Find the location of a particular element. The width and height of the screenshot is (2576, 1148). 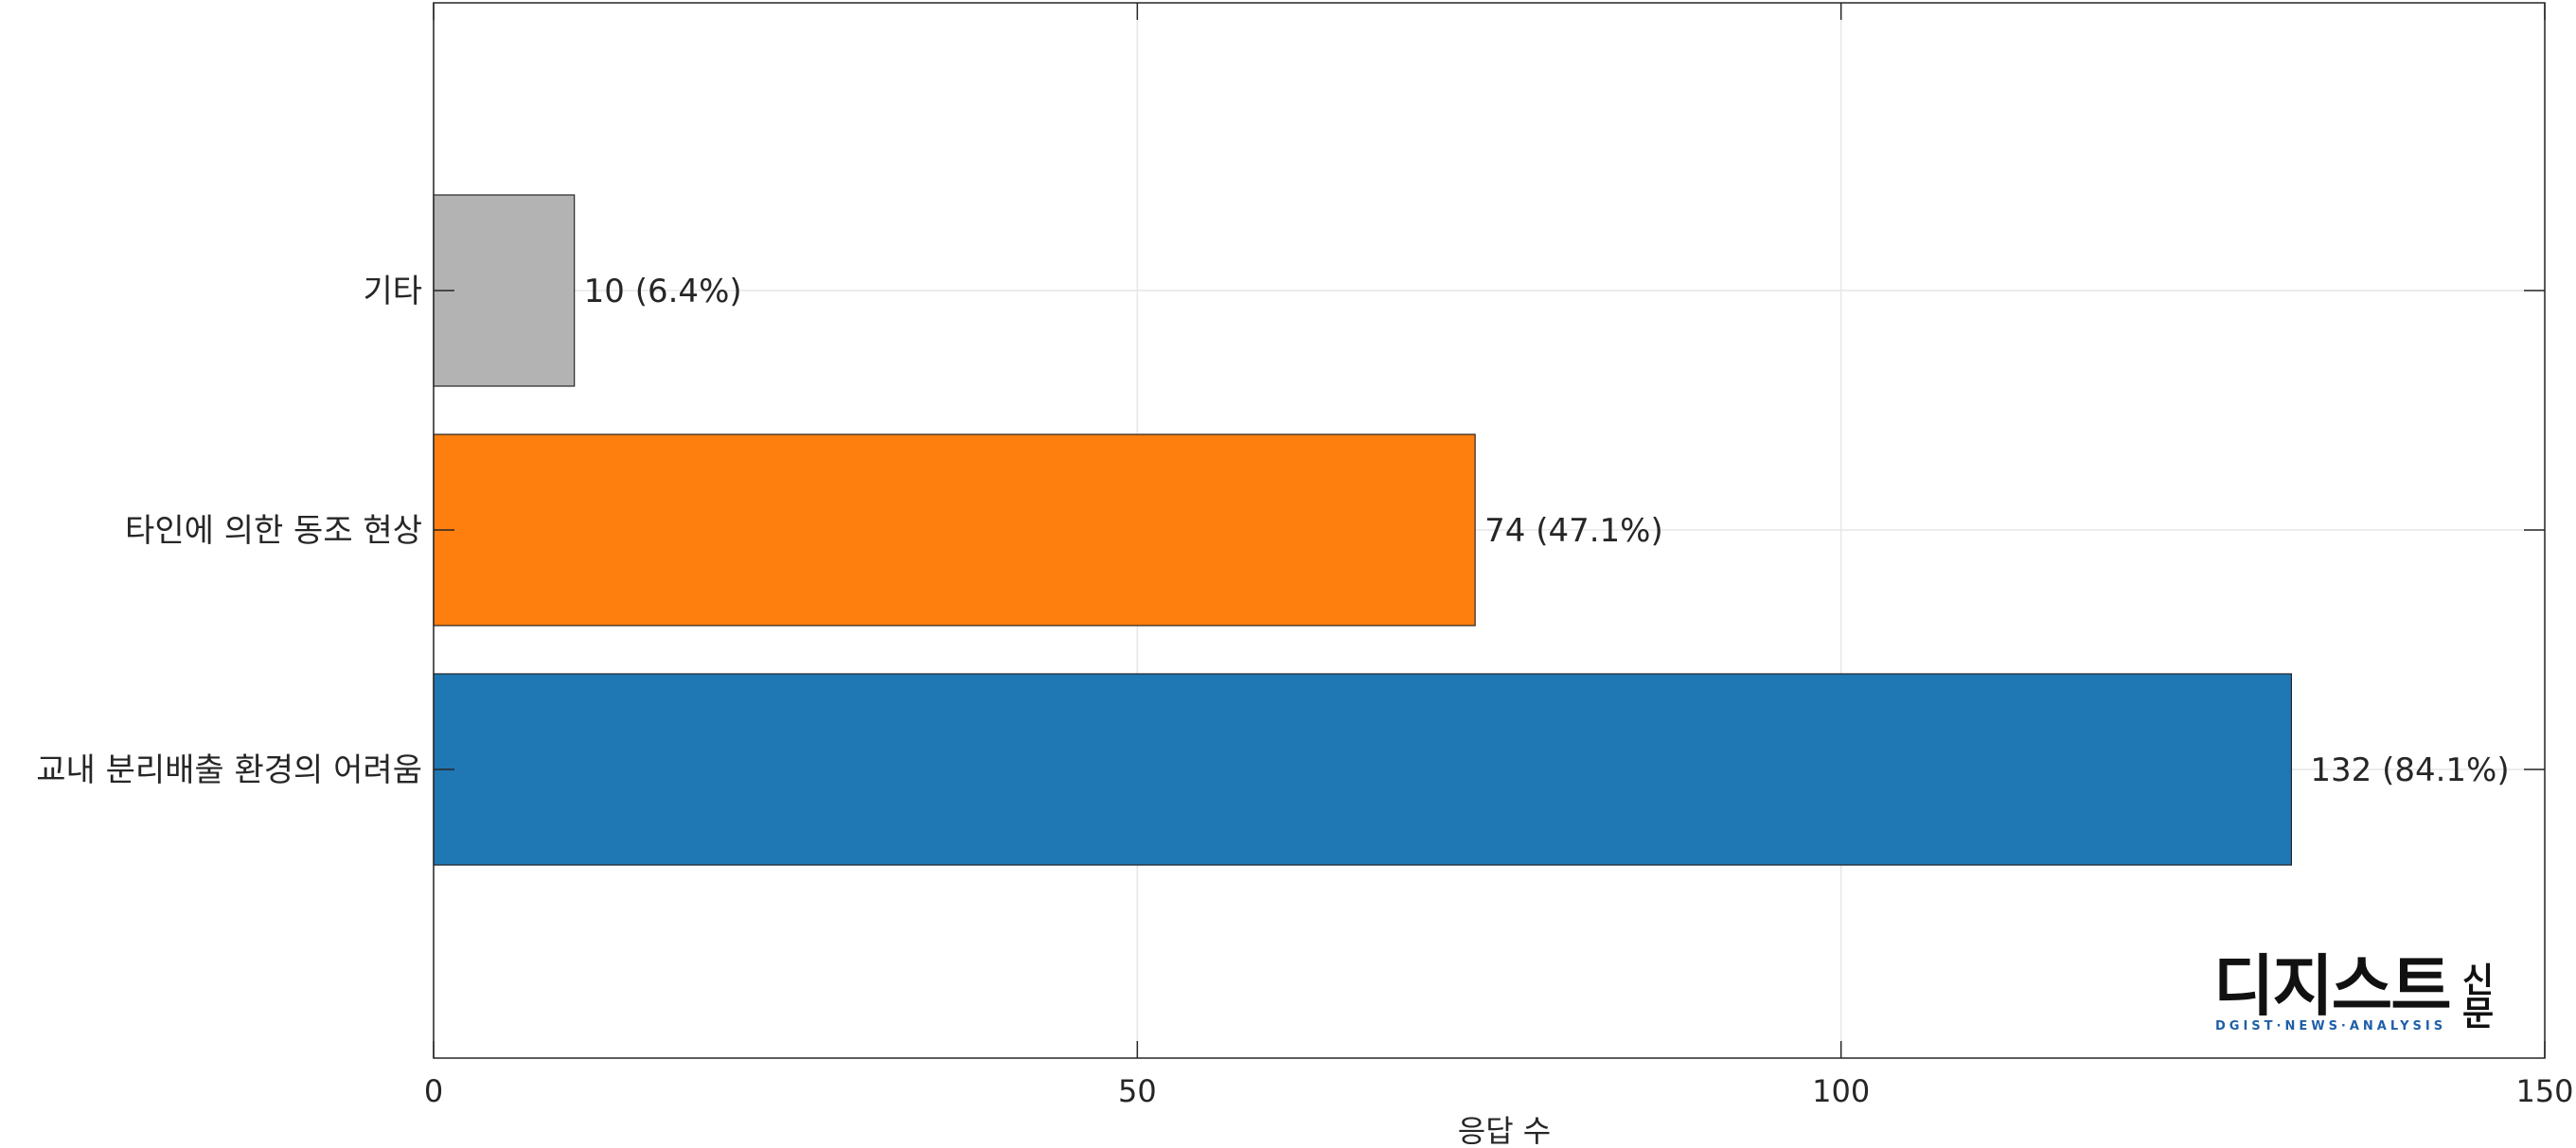

x-tick-labels: 0 50 100 150 is located at coordinates (1499, 1091).